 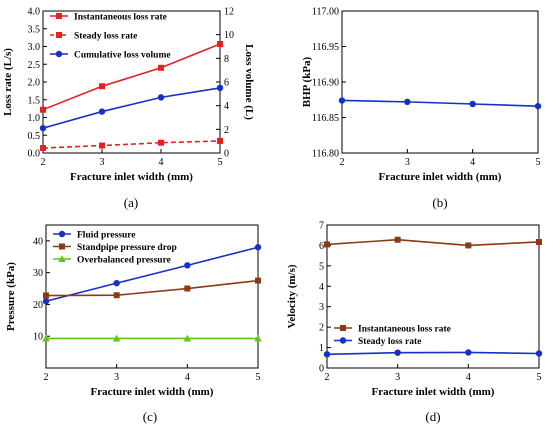 I want to click on y-right-axis-title: Loss volume (L), so click(x=249, y=82).